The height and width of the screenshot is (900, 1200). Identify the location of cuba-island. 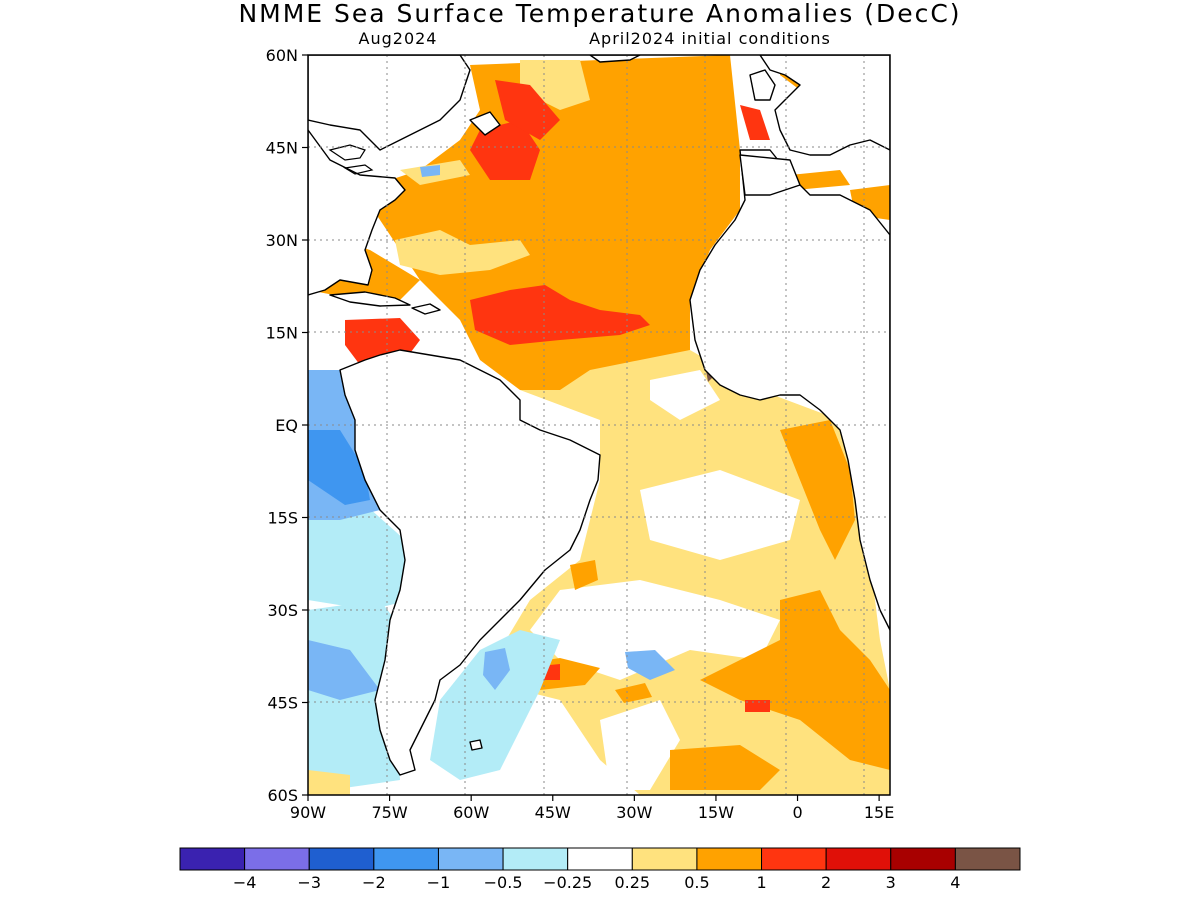
(370, 299).